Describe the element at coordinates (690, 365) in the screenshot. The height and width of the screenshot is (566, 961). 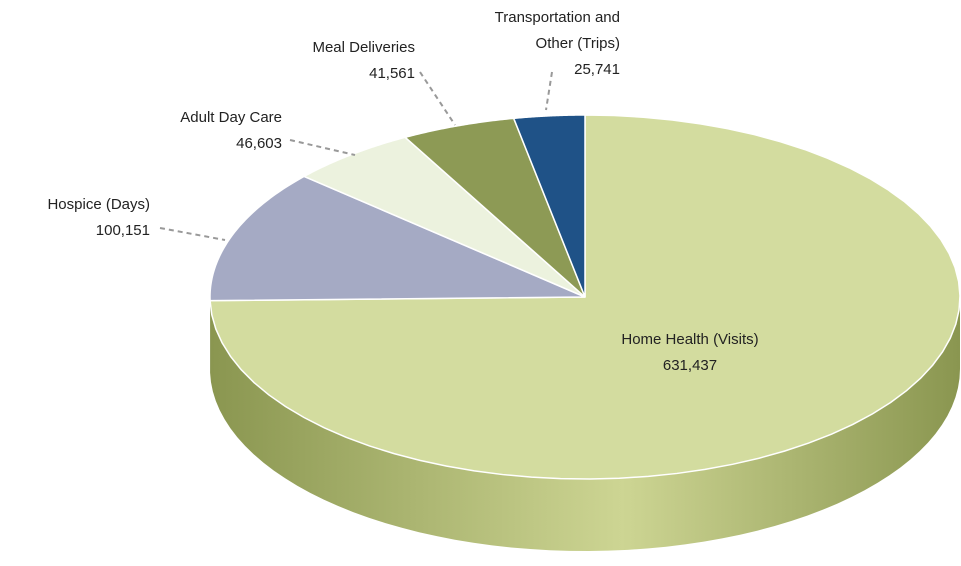
I see `value-label: 631,437` at that location.